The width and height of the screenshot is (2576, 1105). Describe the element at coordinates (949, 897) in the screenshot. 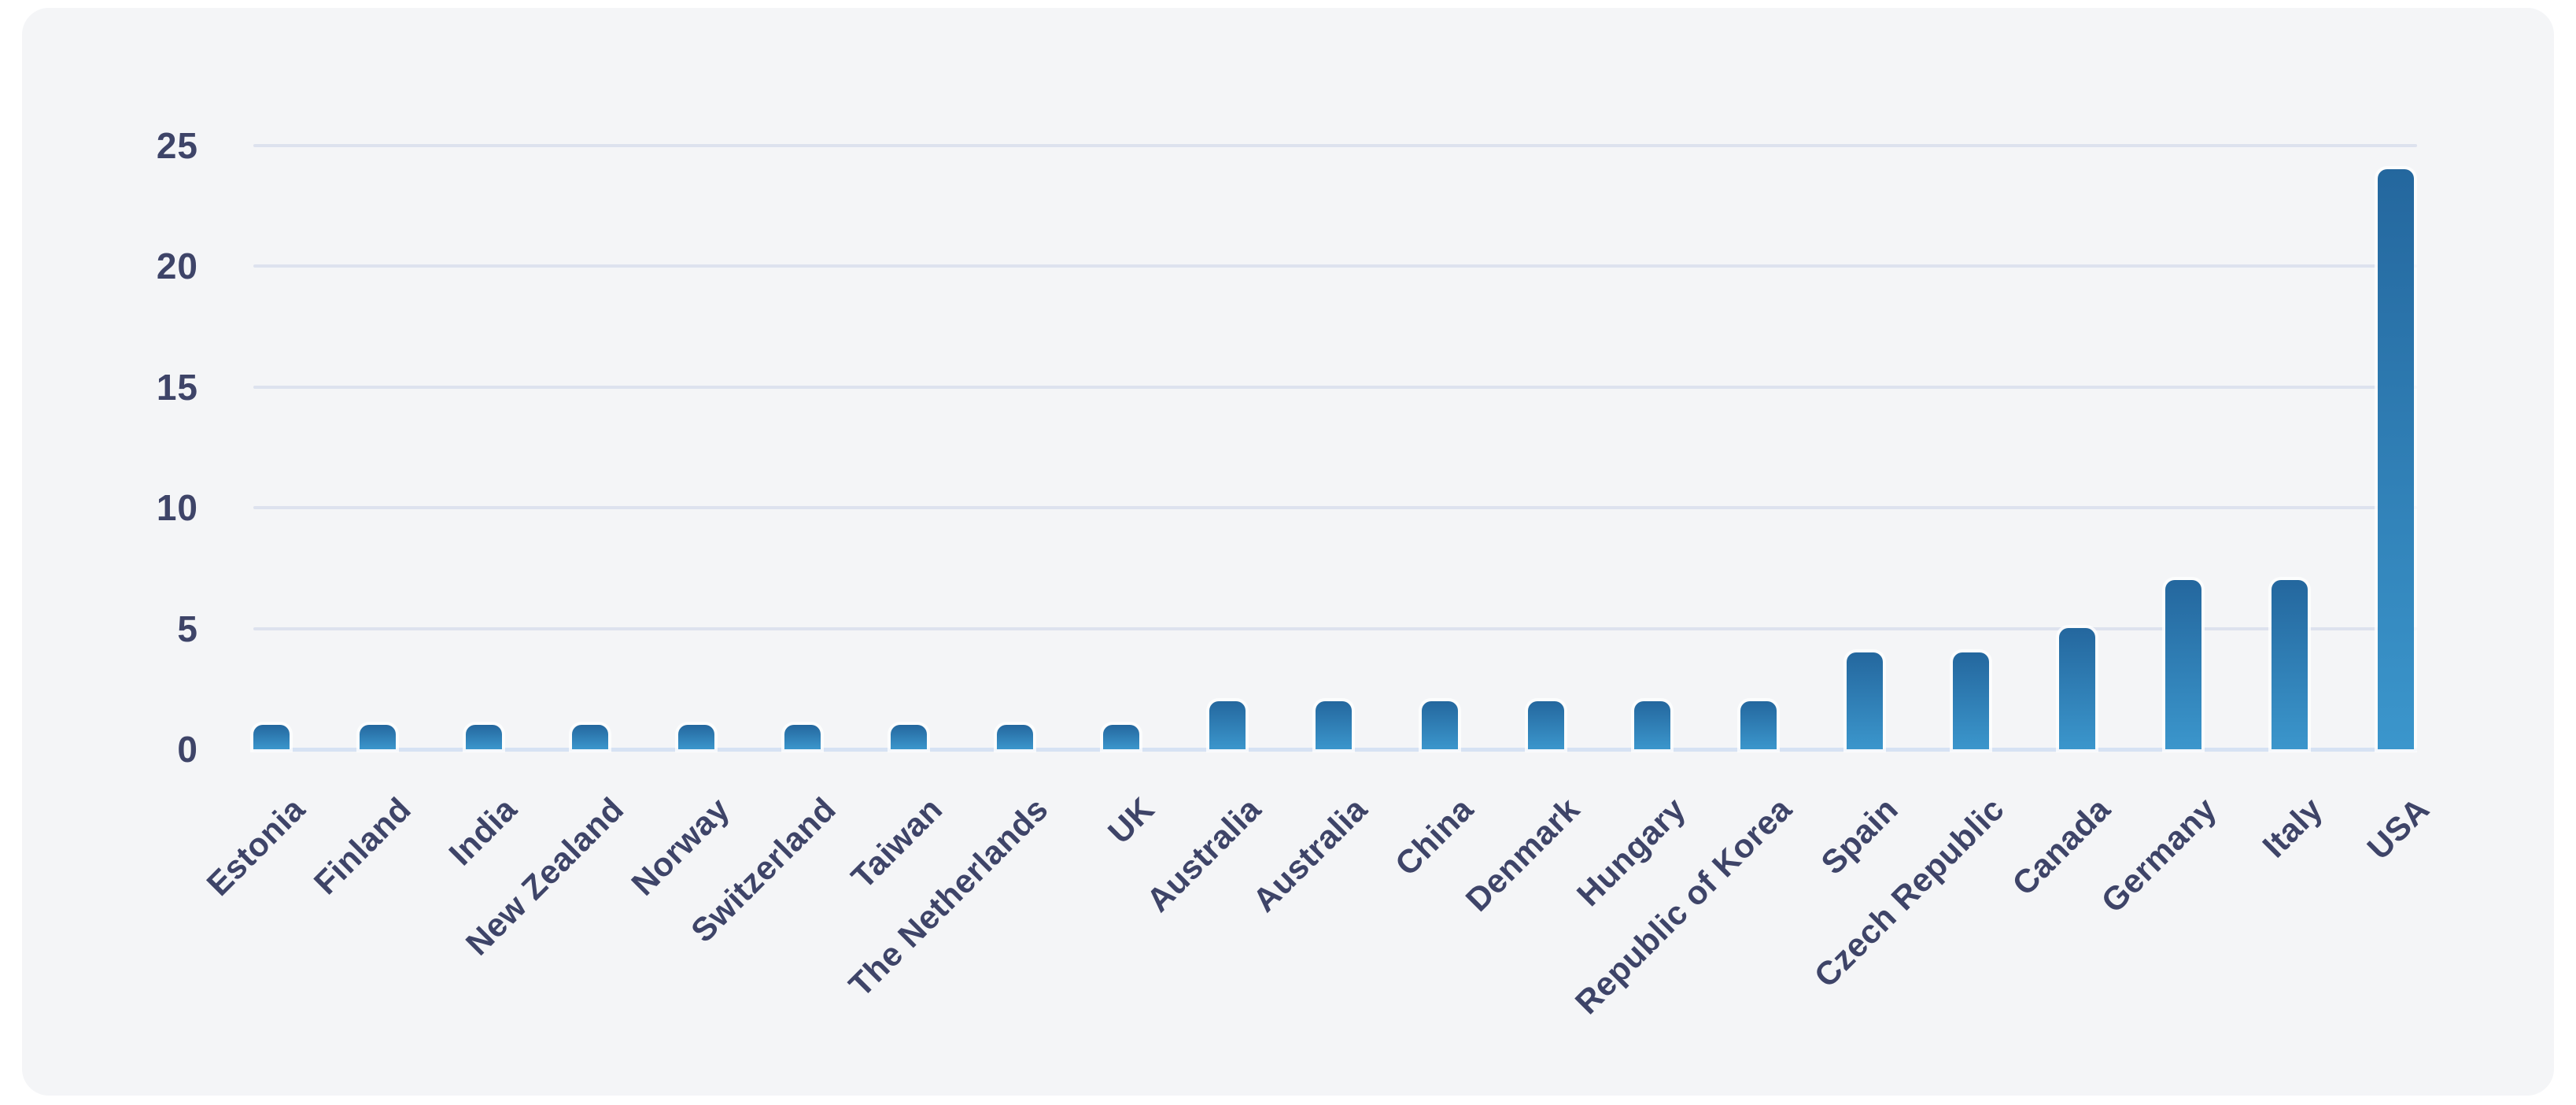

I see `x-axis-label: The Netherlands` at that location.